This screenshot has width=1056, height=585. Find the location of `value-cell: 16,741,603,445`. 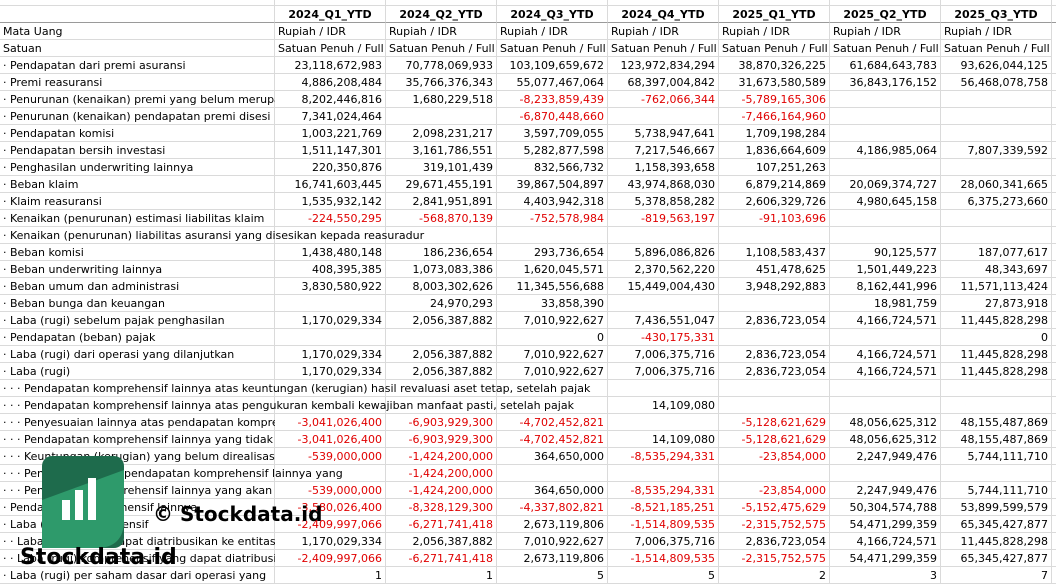

value-cell: 16,741,603,445 is located at coordinates (330, 184).